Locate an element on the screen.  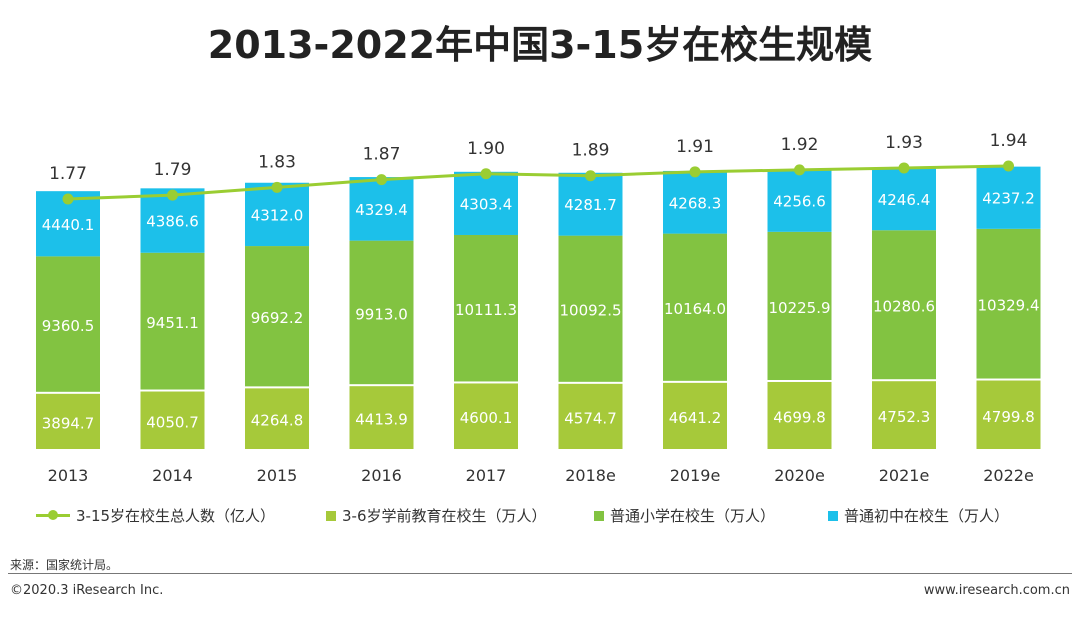
legend-item-primary: 普通小学在校生（万人） is located at coordinates (684, 515).